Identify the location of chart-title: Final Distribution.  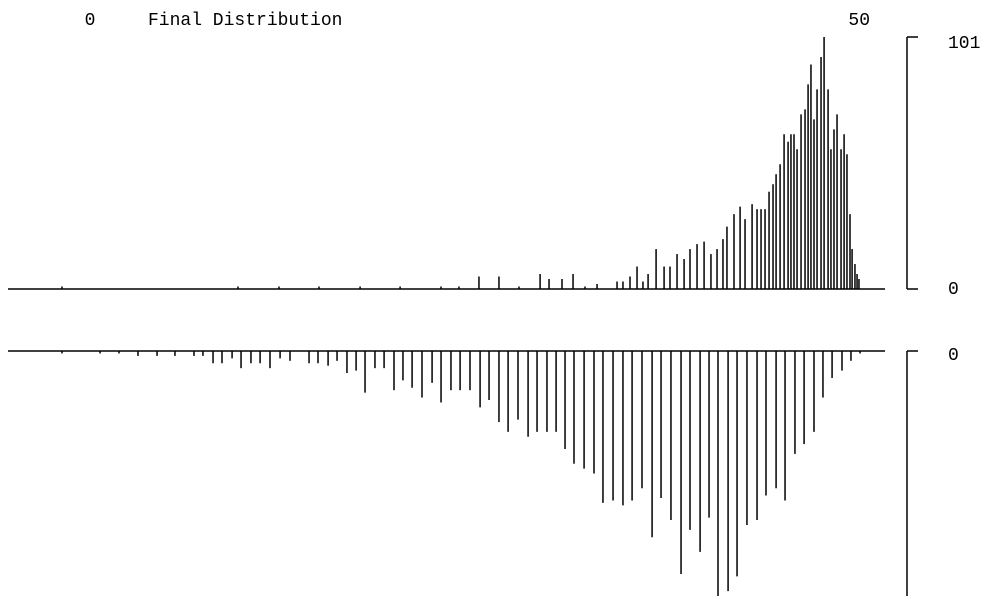
(245, 21).